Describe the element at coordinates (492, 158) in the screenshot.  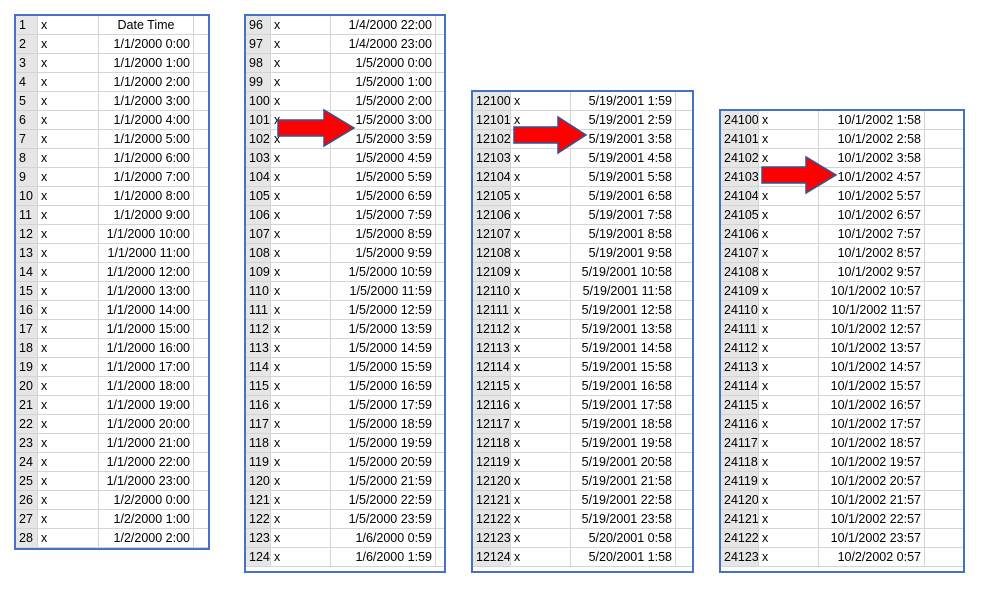
I see `row-number: 12103` at that location.